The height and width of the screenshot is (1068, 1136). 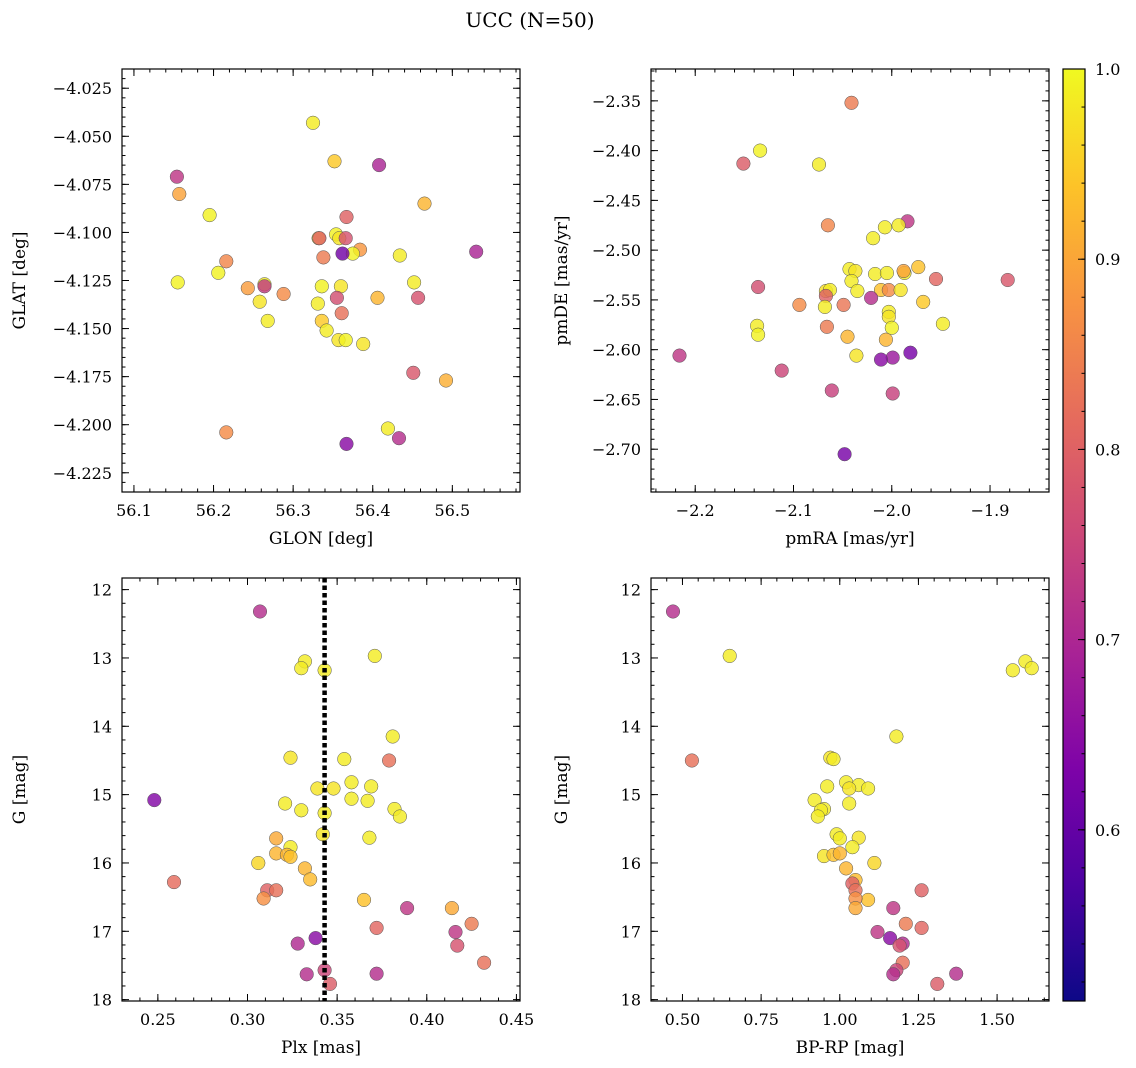 What do you see at coordinates (82, 473) in the screenshot?
I see `y-tick-label: −4.225` at bounding box center [82, 473].